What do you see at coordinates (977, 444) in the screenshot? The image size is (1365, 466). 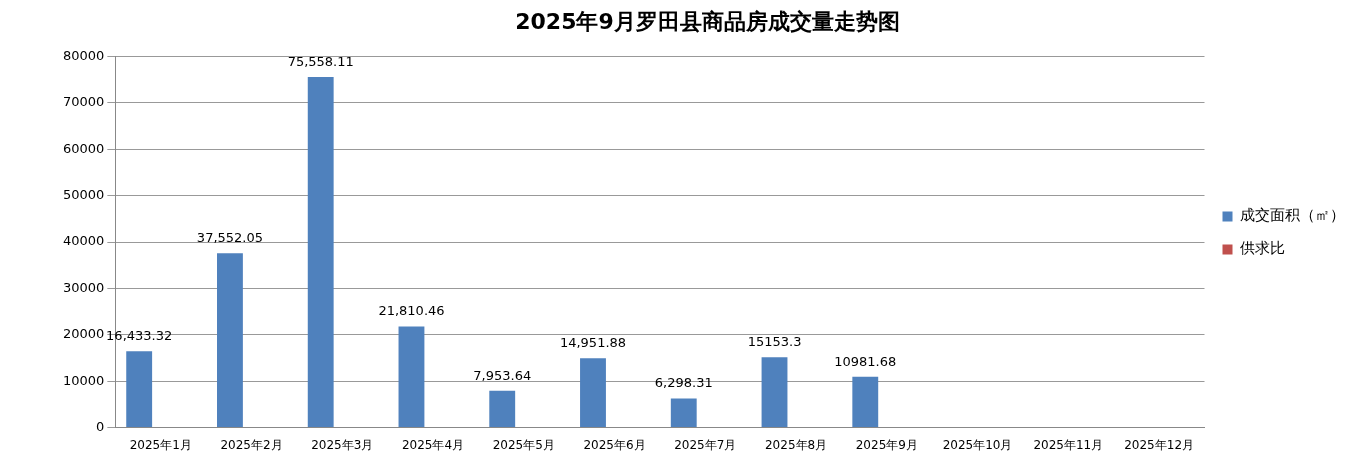 I see `x-tick-label: 2025年10月` at bounding box center [977, 444].